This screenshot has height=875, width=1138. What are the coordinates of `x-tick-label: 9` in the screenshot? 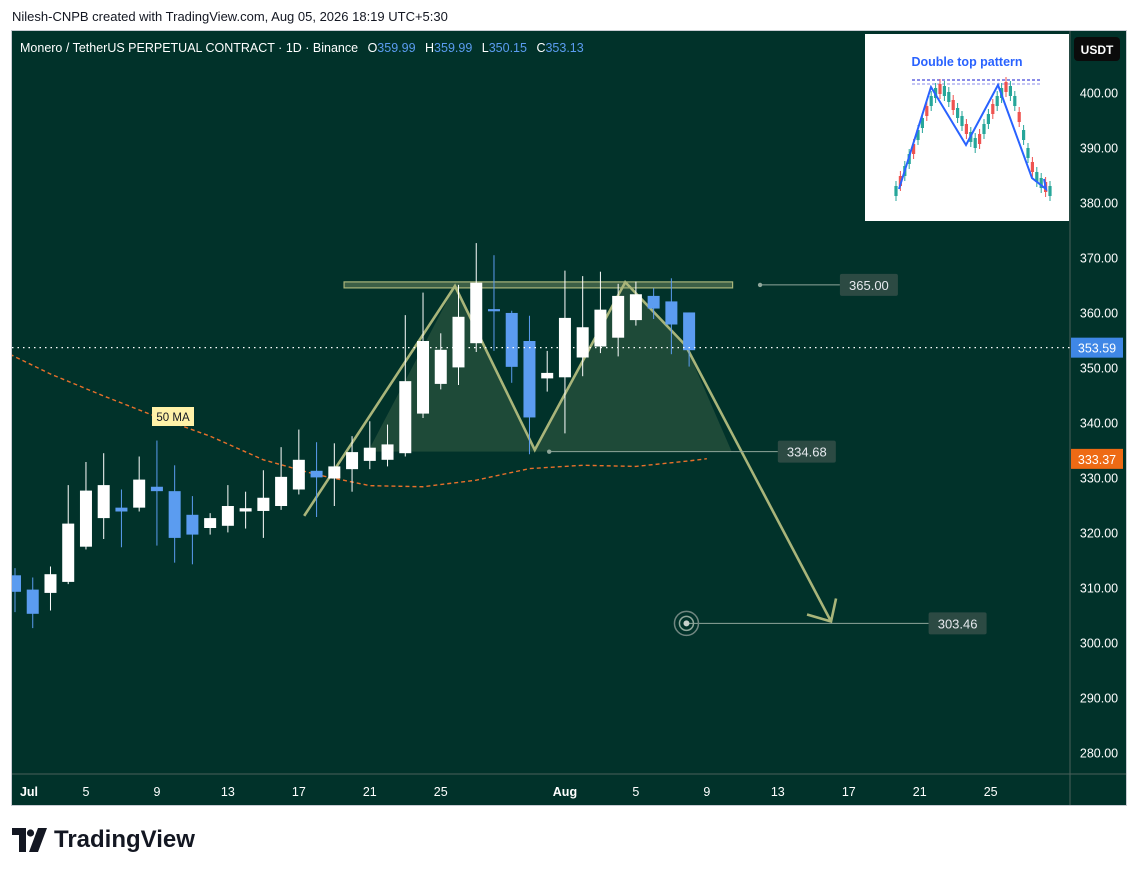 It's located at (156, 792).